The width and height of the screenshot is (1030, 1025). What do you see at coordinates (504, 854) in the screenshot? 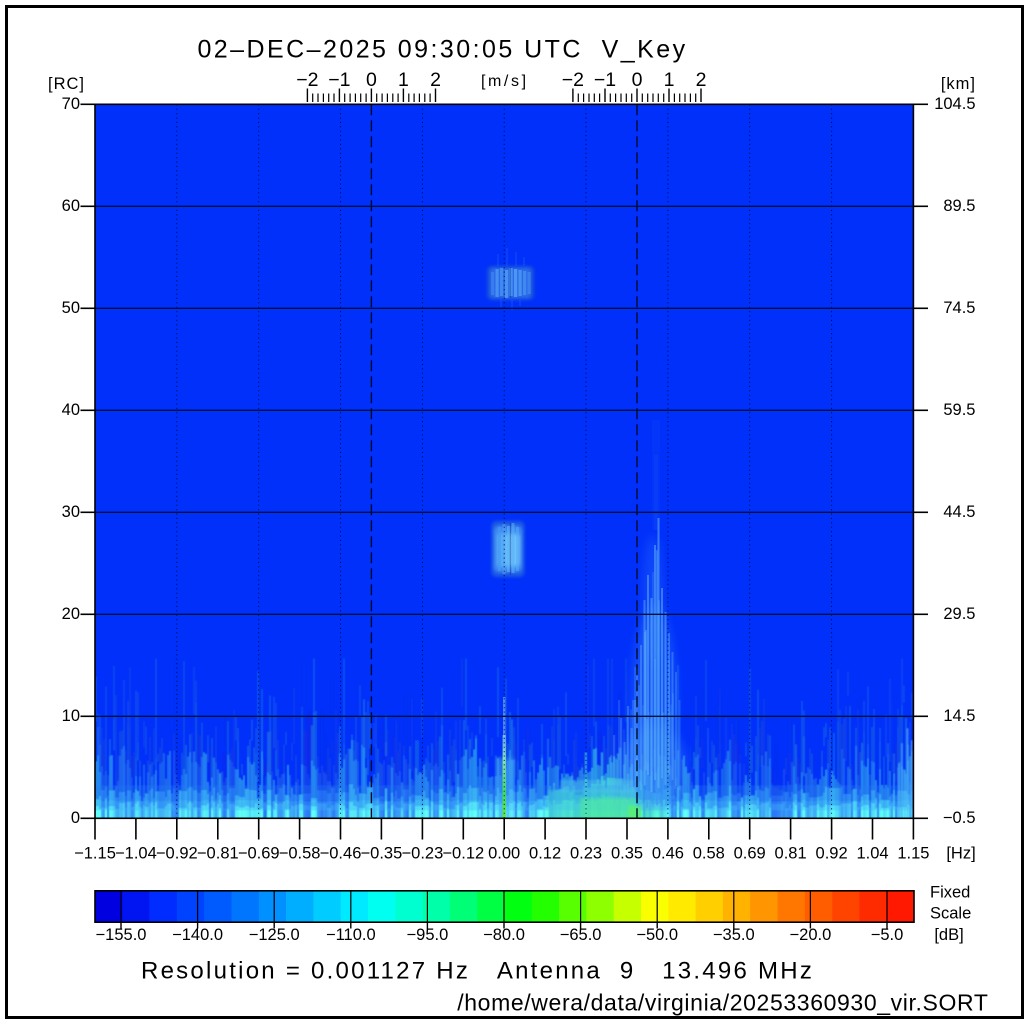
I see `svg-text: 0.00` at bounding box center [504, 854].